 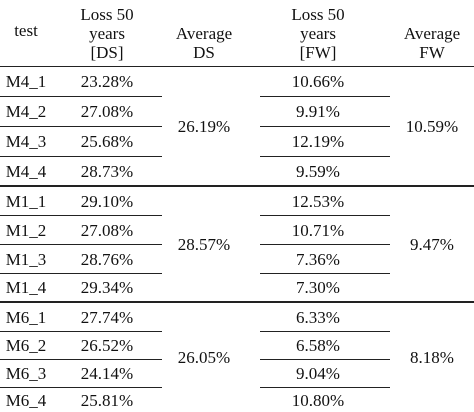 What do you see at coordinates (318, 33) in the screenshot?
I see `header-loss-fw-line2: years` at bounding box center [318, 33].